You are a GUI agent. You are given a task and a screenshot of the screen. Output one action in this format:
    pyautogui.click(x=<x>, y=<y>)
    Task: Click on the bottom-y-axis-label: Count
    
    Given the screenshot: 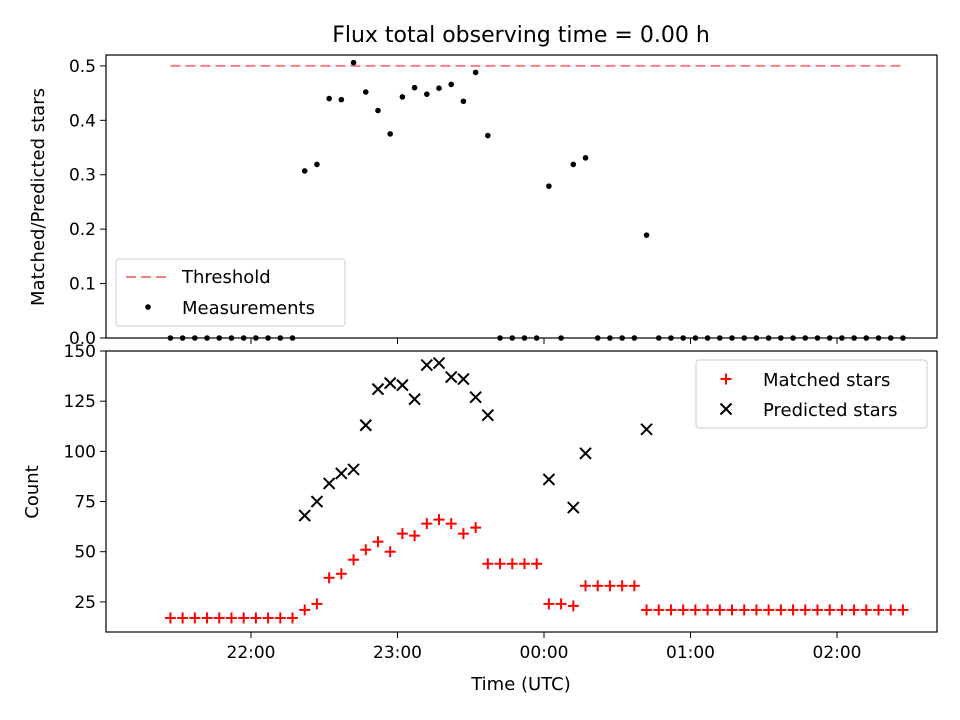 What is the action you would take?
    pyautogui.click(x=32, y=491)
    